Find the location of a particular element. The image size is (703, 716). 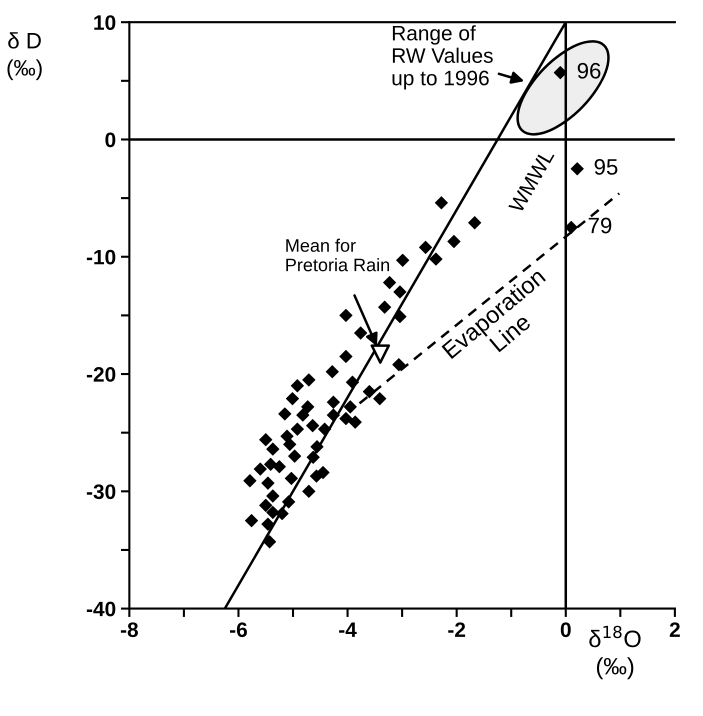

x-tick-label: 0 is located at coordinates (565, 630).